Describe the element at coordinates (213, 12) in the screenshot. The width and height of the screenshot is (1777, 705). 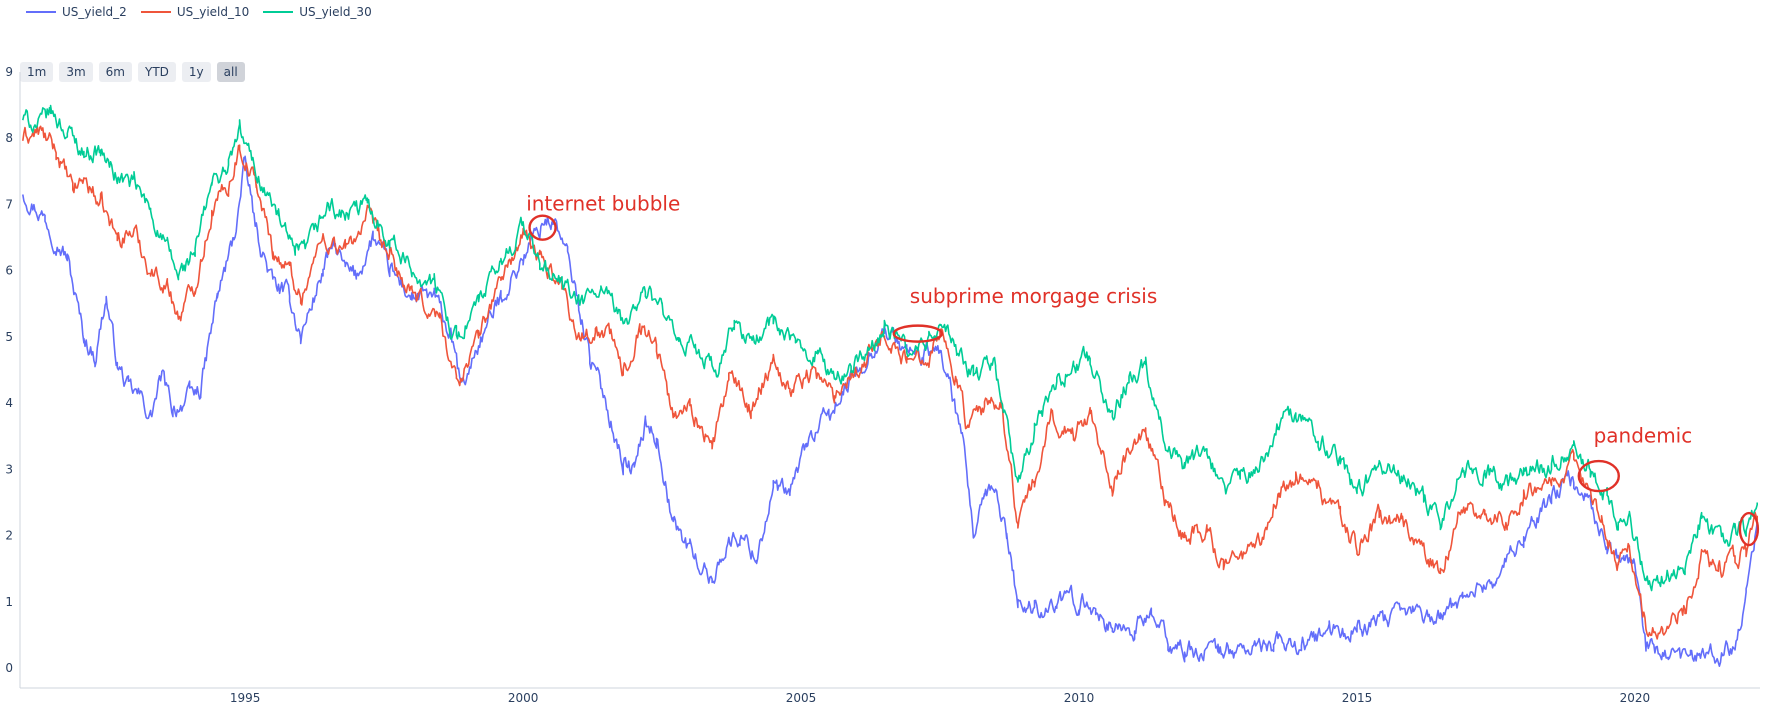
I see `legend-label: US_yield_10` at that location.